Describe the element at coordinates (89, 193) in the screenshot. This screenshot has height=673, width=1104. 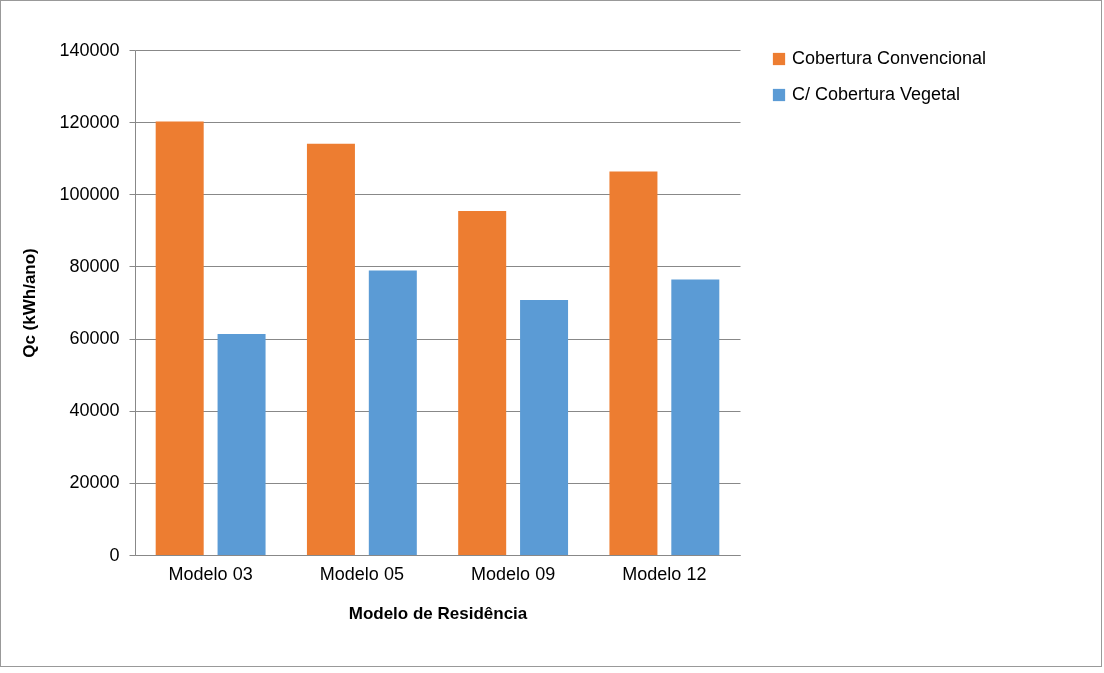
I see `y-tick-label: 100000` at that location.